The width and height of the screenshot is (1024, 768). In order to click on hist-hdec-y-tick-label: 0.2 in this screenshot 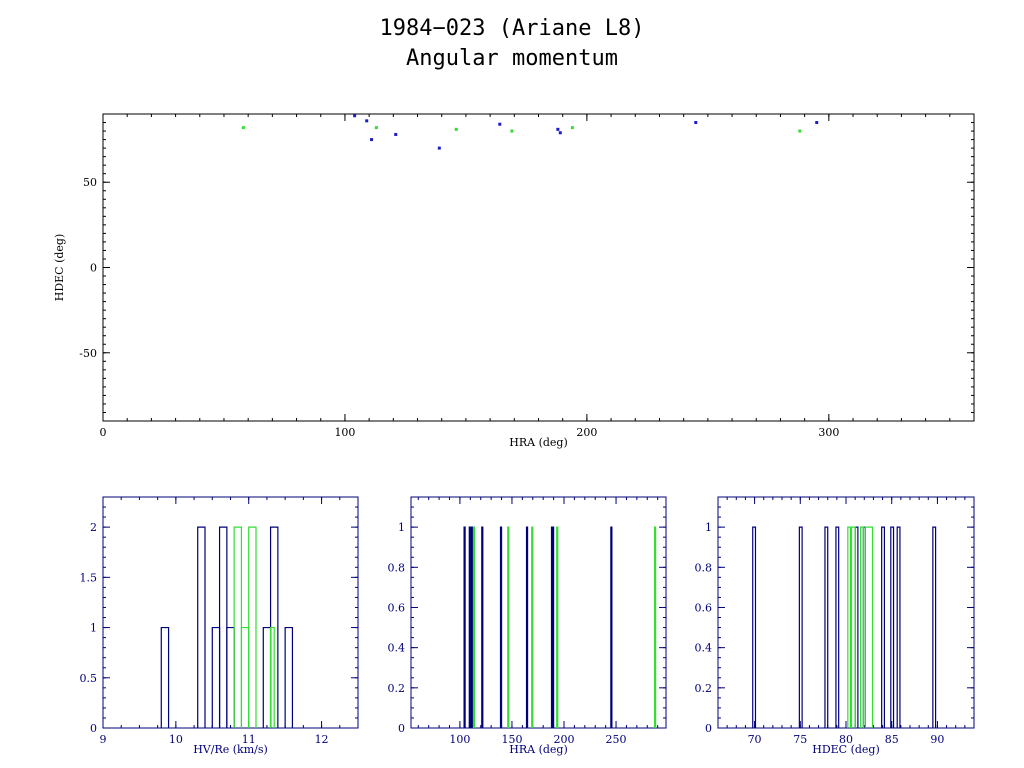, I will do `click(704, 688)`.